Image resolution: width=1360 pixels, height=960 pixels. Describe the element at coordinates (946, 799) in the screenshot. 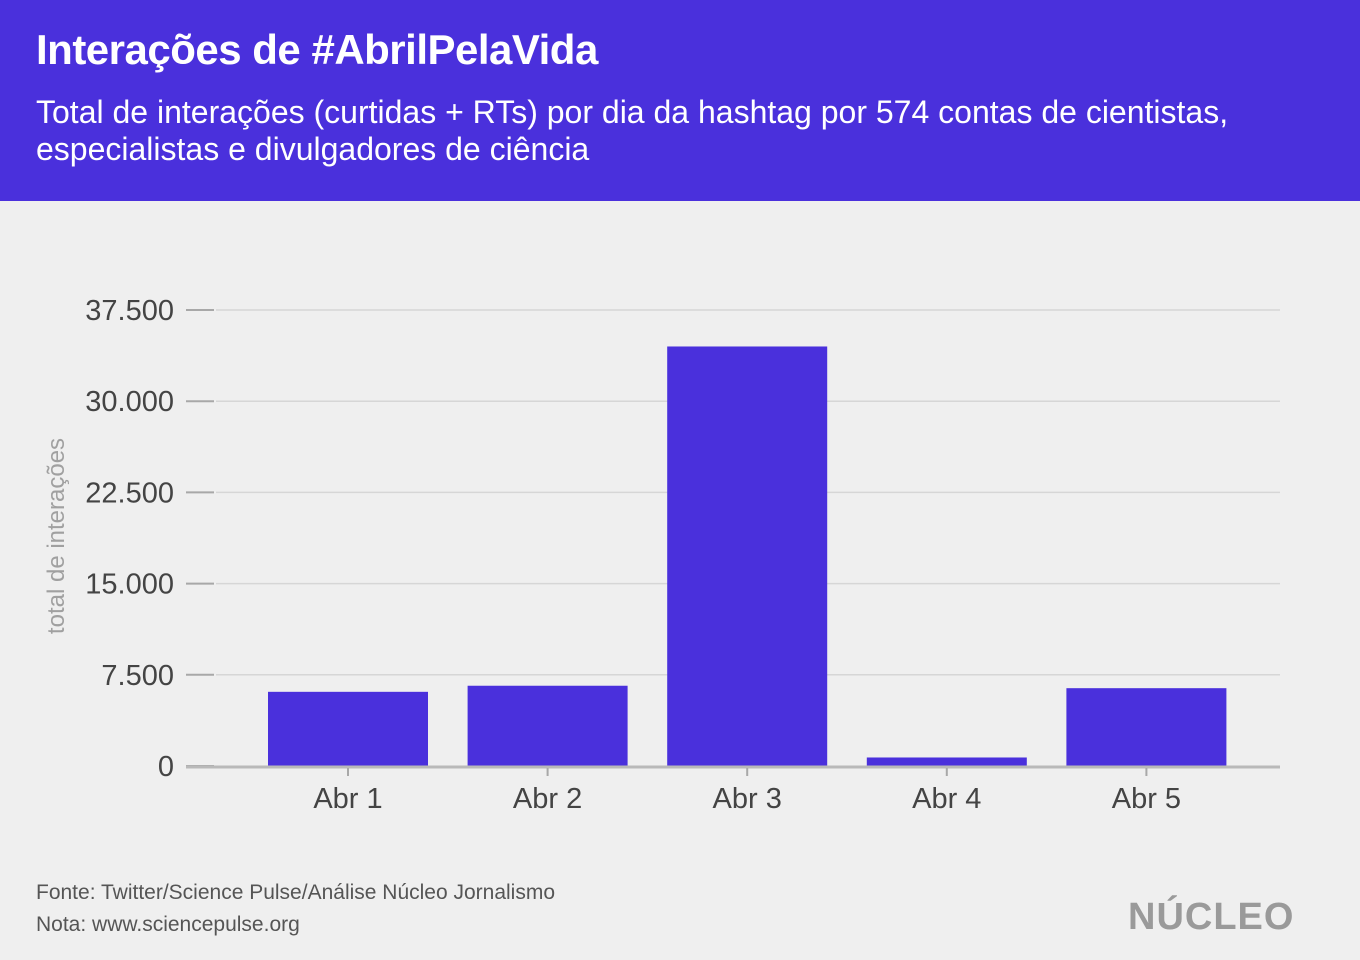

I see `x-tick-label: Abr 4` at that location.